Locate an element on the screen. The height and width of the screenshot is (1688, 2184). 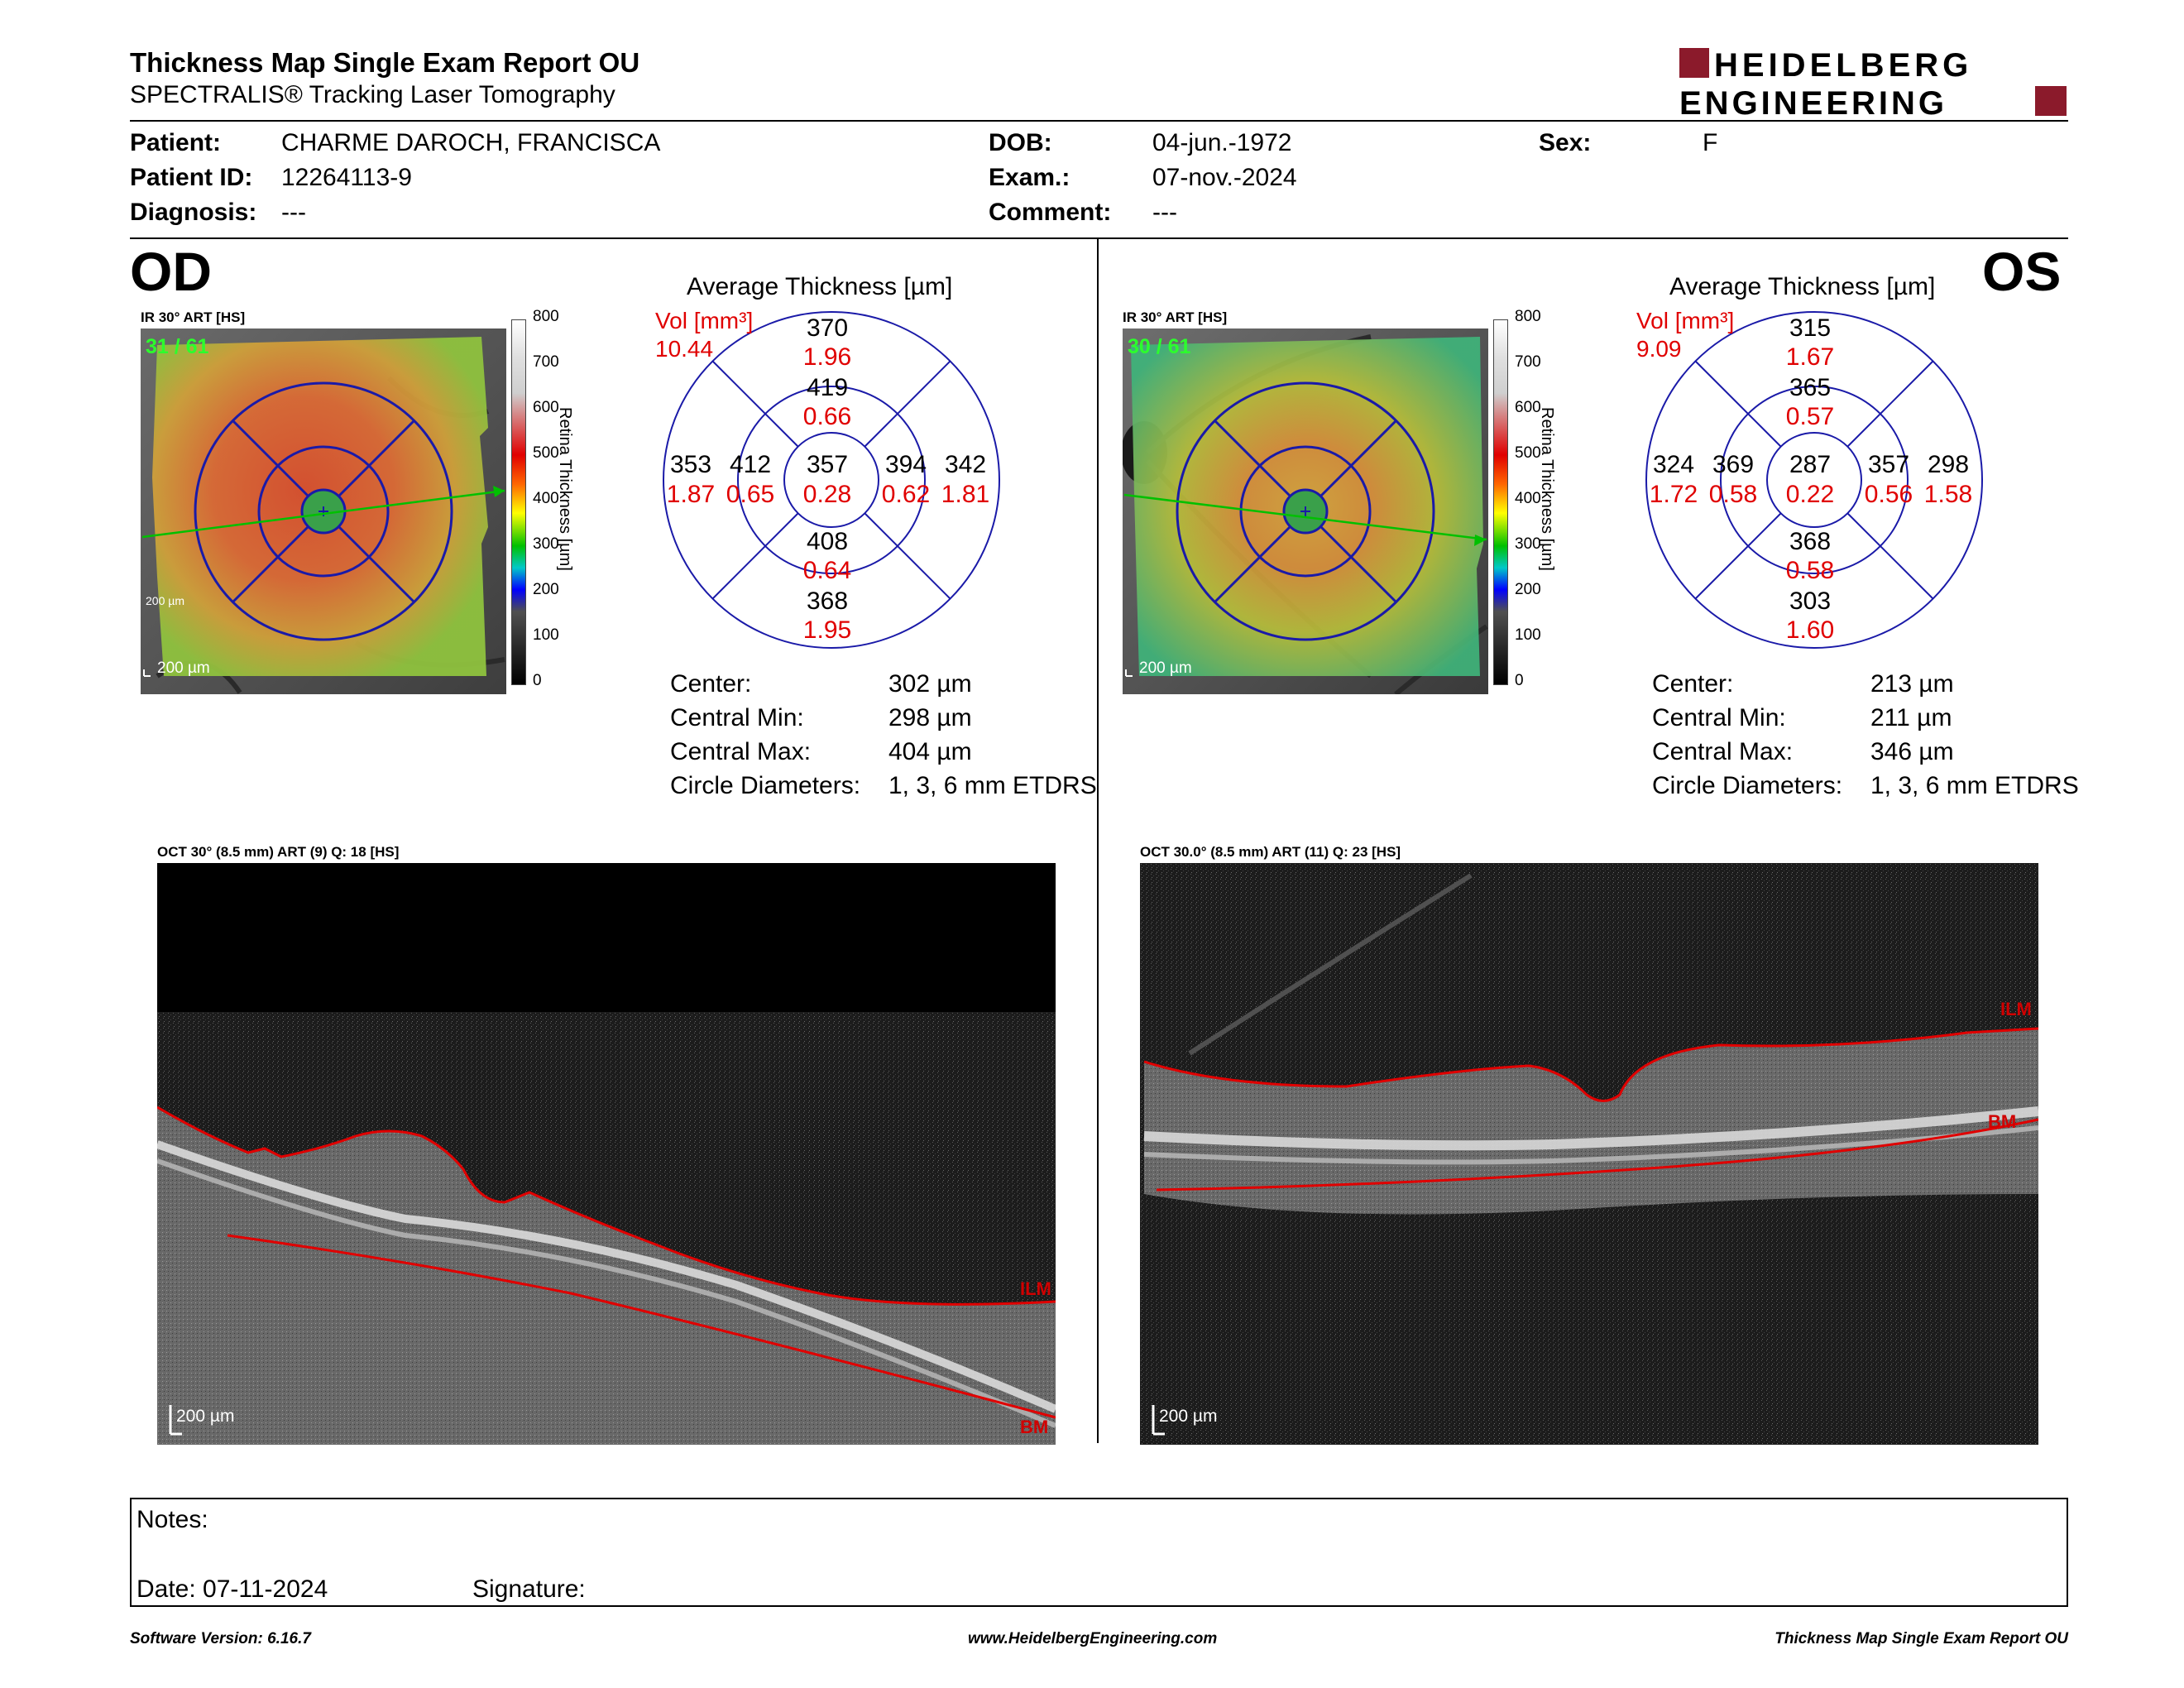
os-outer-right-volume: 1.58 is located at coordinates (1948, 494).